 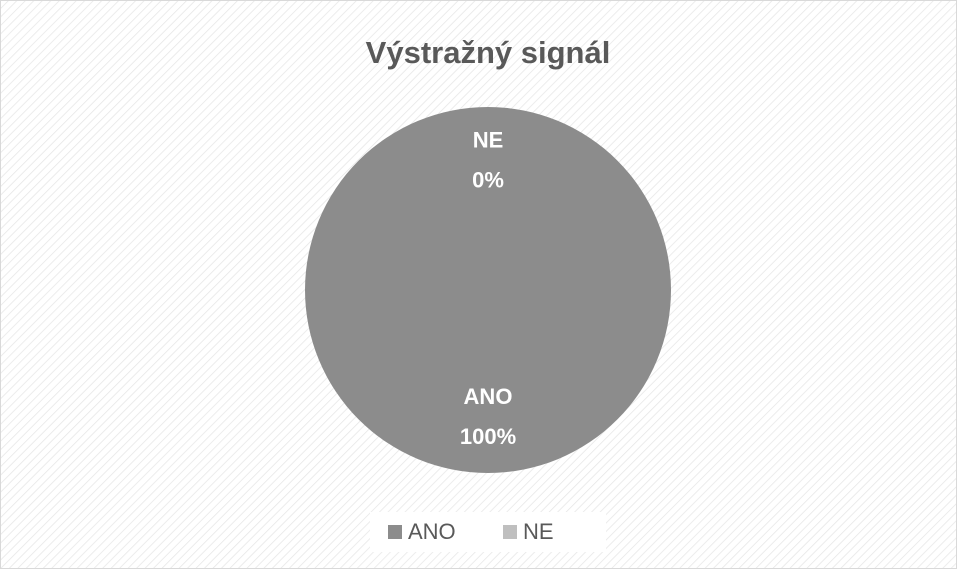 What do you see at coordinates (432, 531) in the screenshot?
I see `legend-label: ANO` at bounding box center [432, 531].